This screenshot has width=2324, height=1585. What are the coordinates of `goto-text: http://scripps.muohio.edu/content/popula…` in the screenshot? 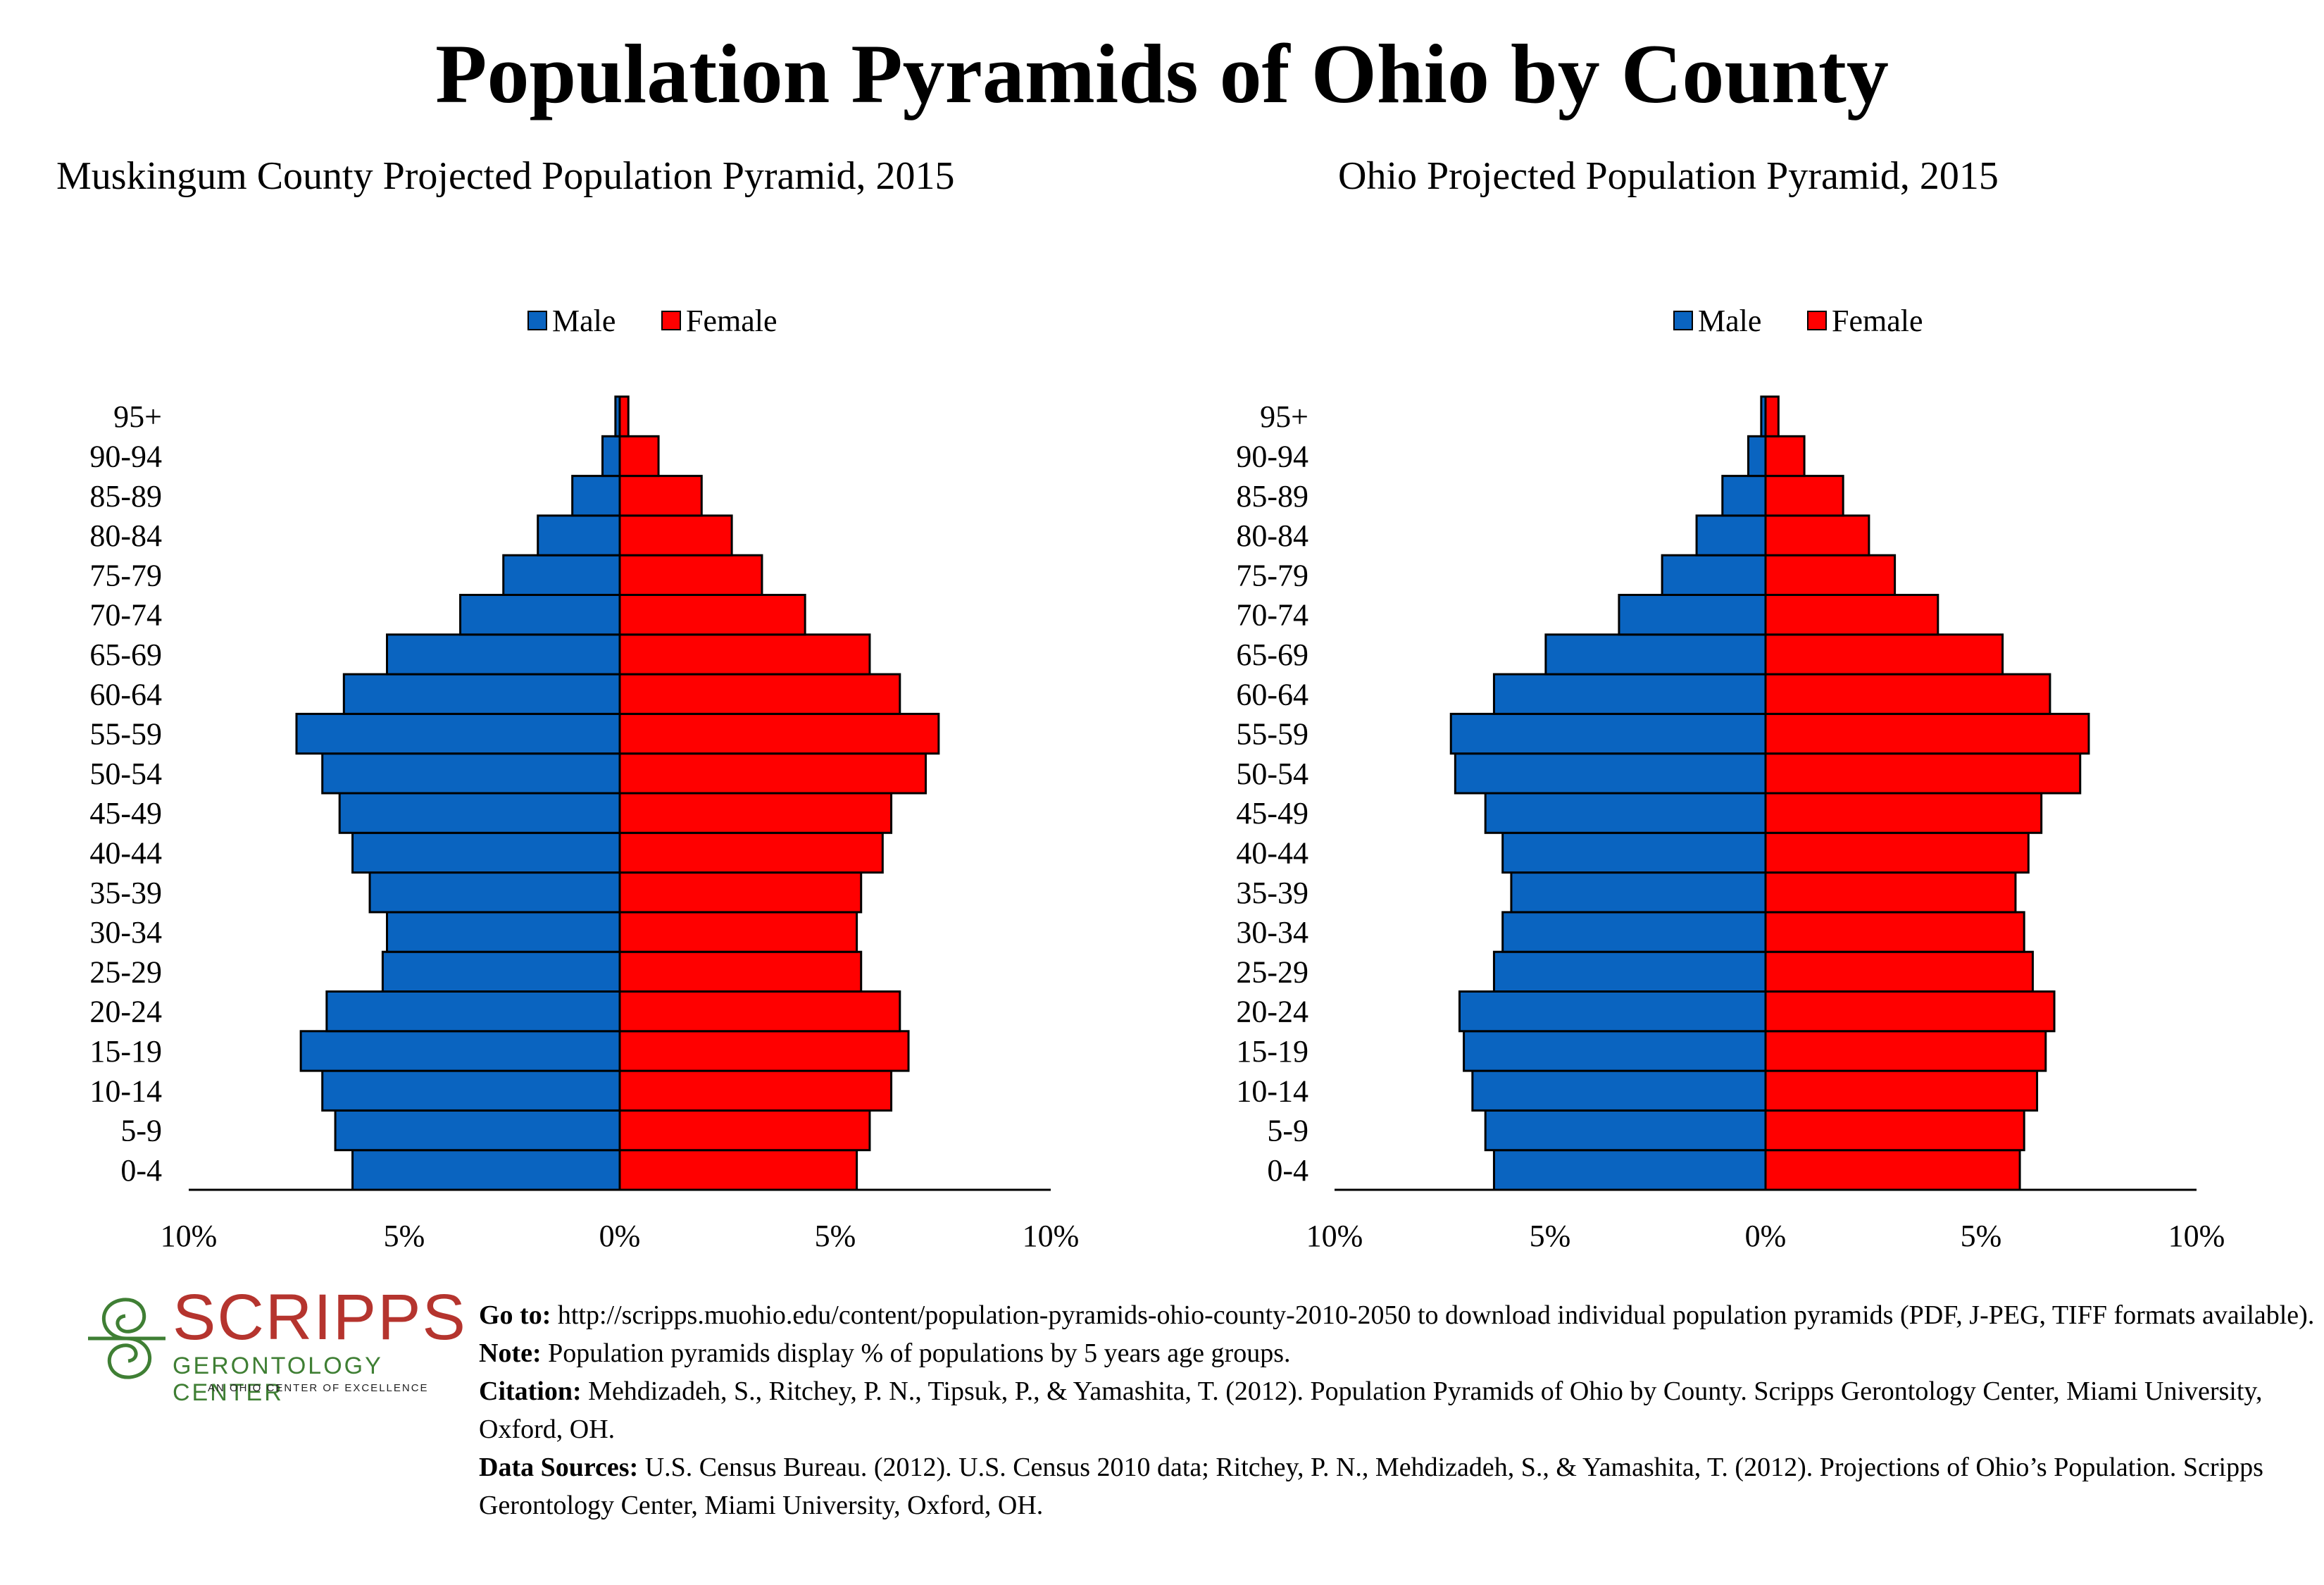 It's located at (1433, 1315).